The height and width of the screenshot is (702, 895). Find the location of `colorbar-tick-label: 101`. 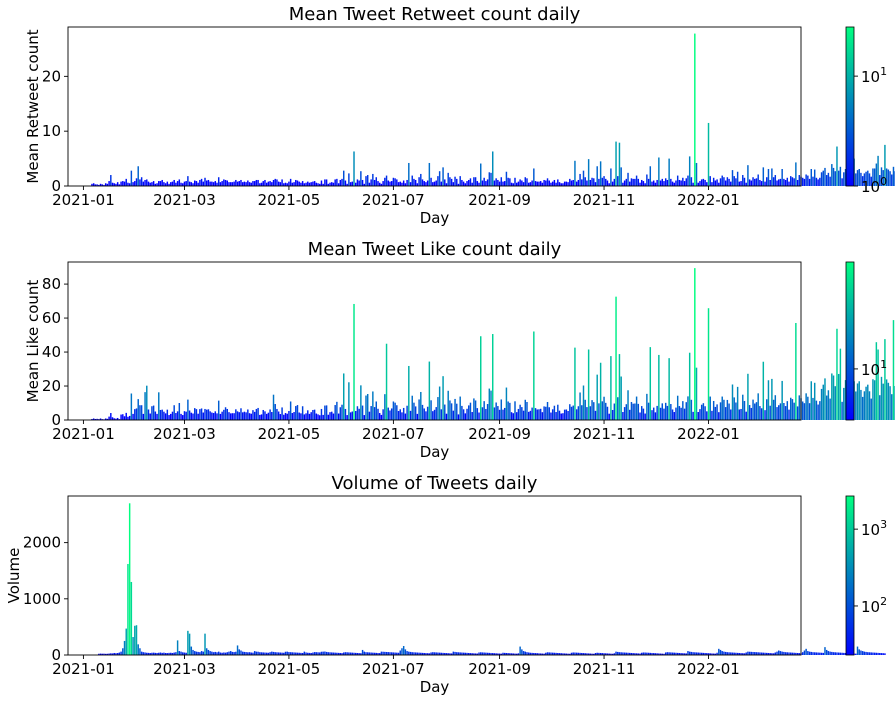

colorbar-tick-label: 101 is located at coordinates (874, 368).